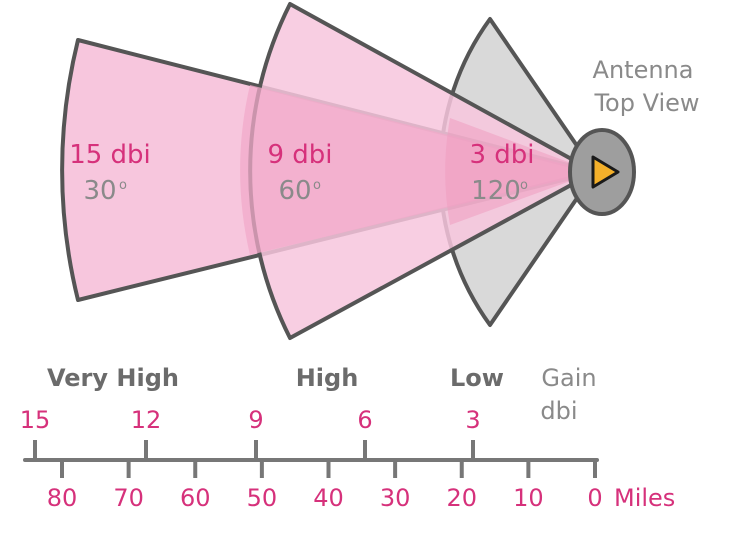  Describe the element at coordinates (558, 411) in the screenshot. I see `gain-axis-label-line2: dbi` at that location.